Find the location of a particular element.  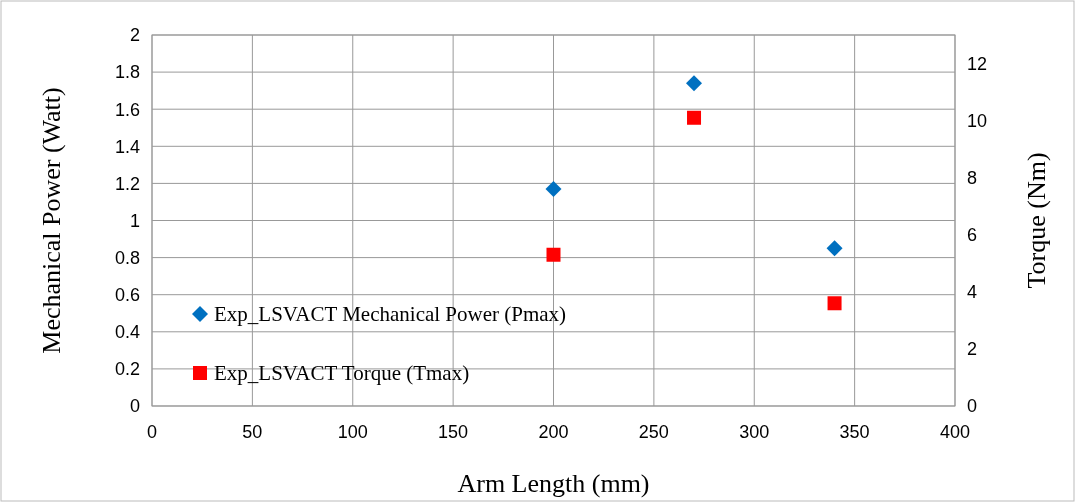

y-tick-label: 0.6 is located at coordinates (127, 295).